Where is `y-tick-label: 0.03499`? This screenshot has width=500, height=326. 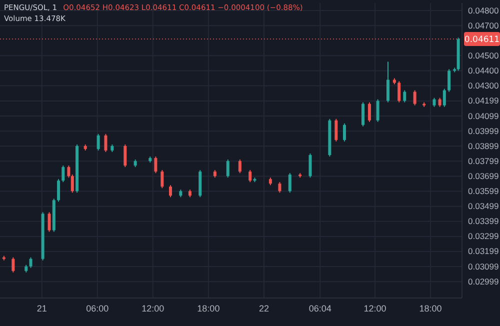 y-tick-label: 0.03499 is located at coordinates (483, 206).